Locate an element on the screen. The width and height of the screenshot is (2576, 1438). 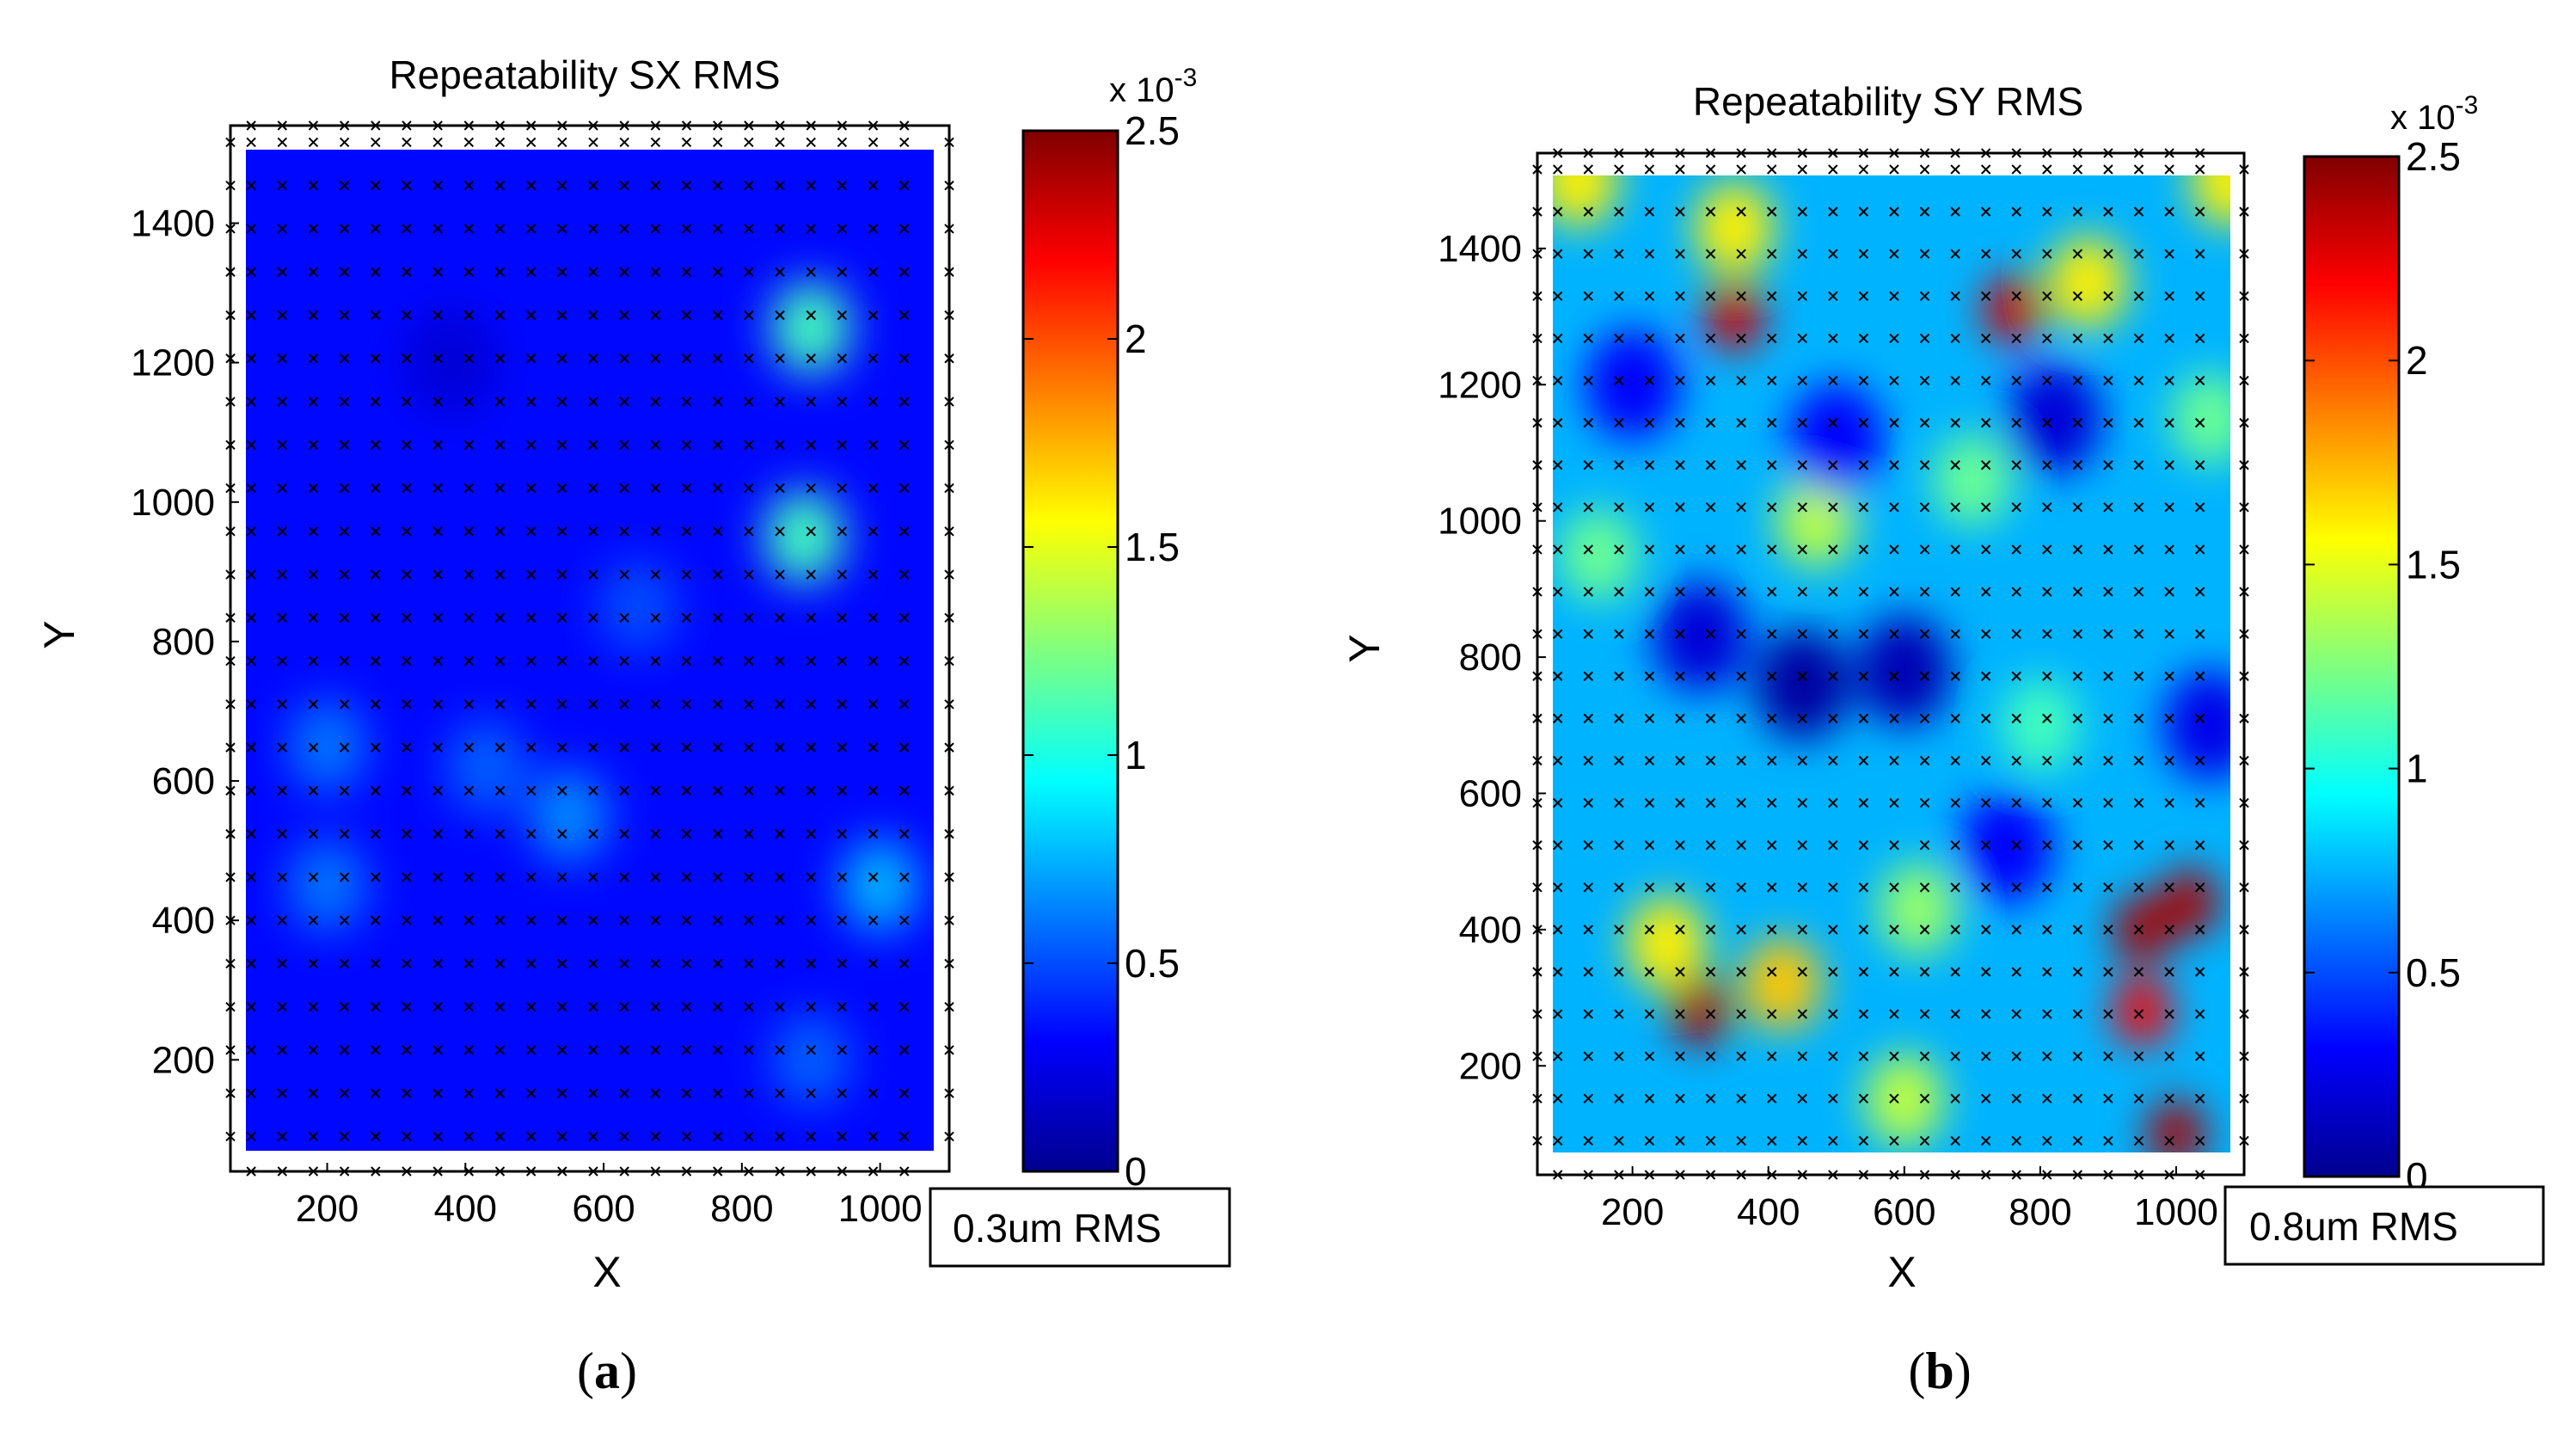
colorbar-tick-label: 1 is located at coordinates (1136, 755).